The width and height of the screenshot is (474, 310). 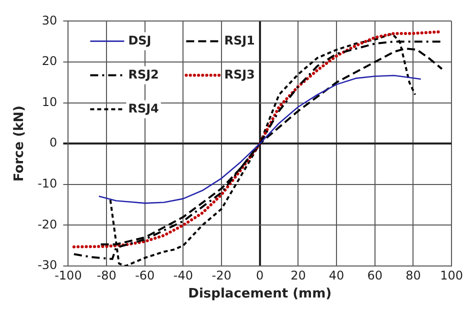 What do you see at coordinates (239, 40) in the screenshot?
I see `legend-label: RSJ1` at bounding box center [239, 40].